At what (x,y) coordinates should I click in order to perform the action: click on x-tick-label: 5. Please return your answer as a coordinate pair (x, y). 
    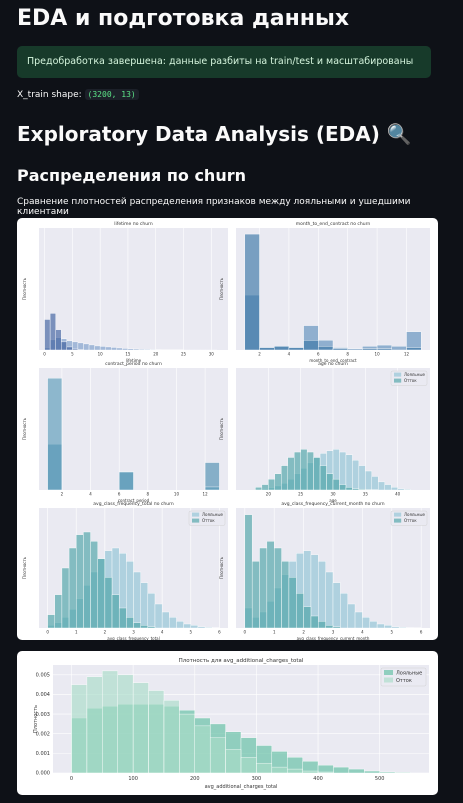
    Looking at the image, I should click on (72, 354).